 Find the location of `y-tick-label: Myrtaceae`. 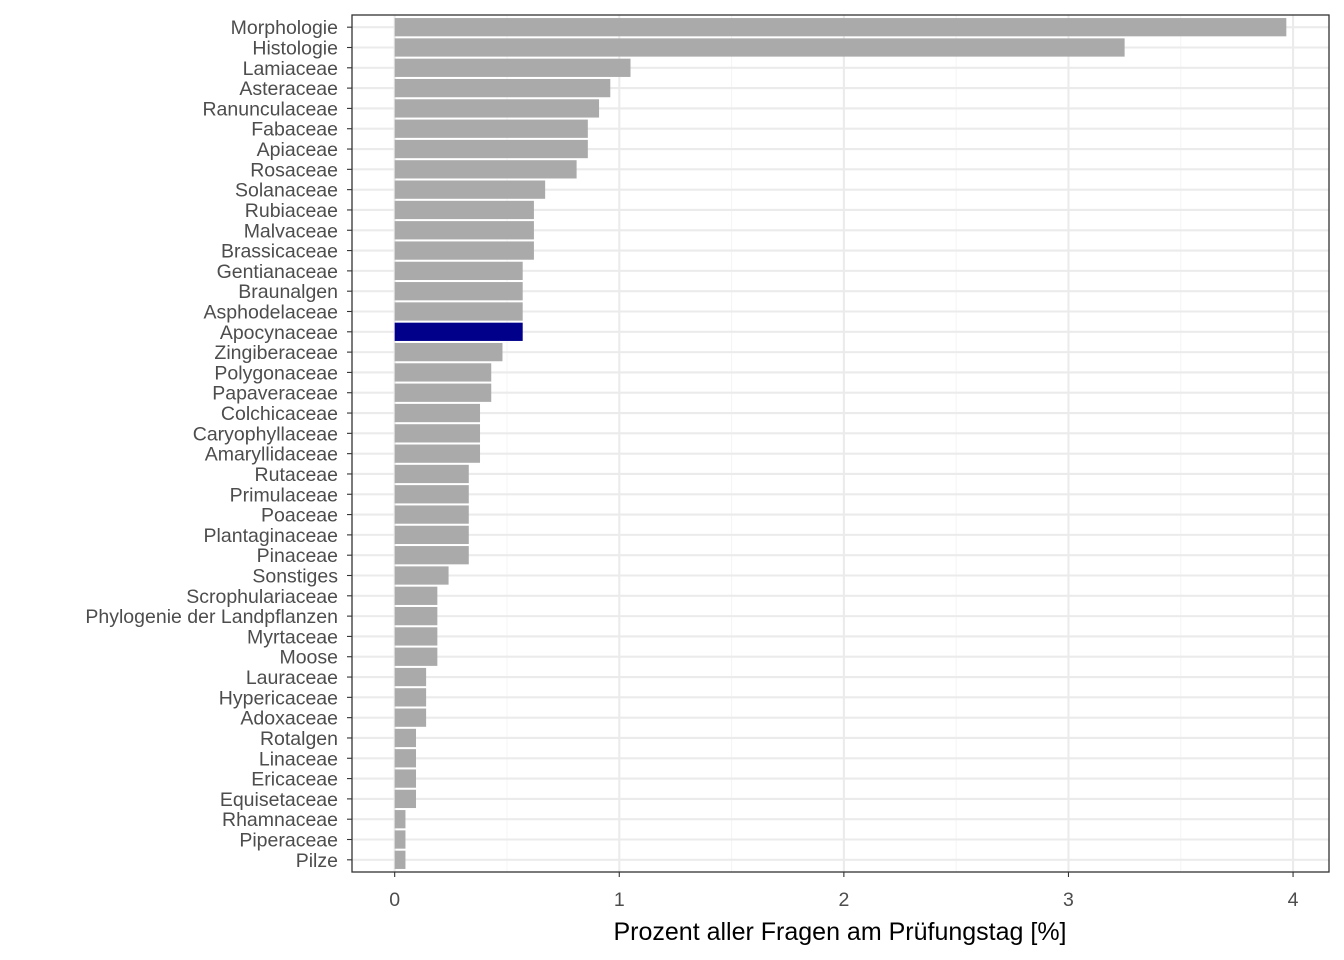

y-tick-label: Myrtaceae is located at coordinates (292, 637).